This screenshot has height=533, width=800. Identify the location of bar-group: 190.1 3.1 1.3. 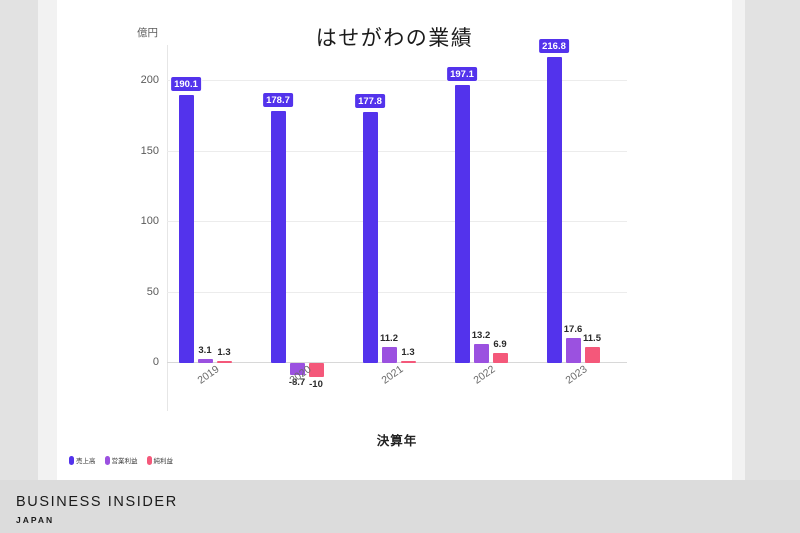
(201, 211).